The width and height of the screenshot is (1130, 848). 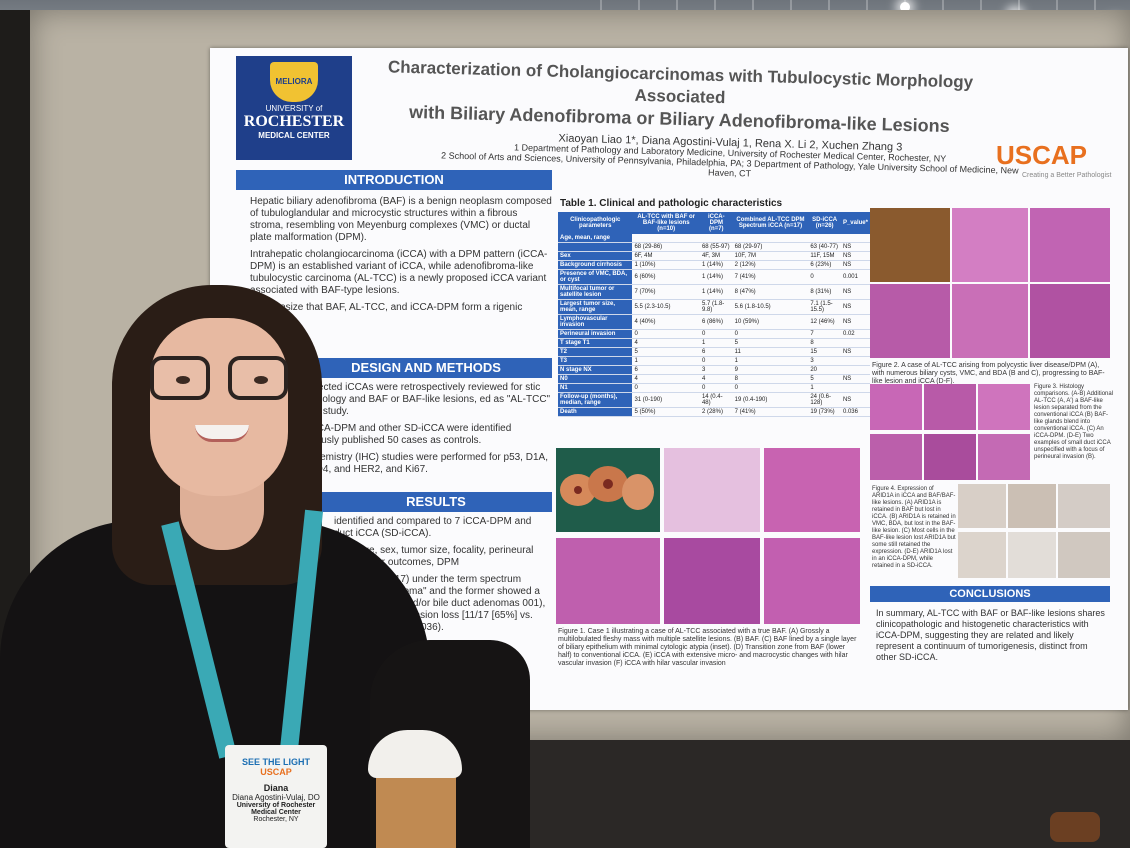 What do you see at coordinates (276, 819) in the screenshot?
I see `badge-location: Rochester, NY` at bounding box center [276, 819].